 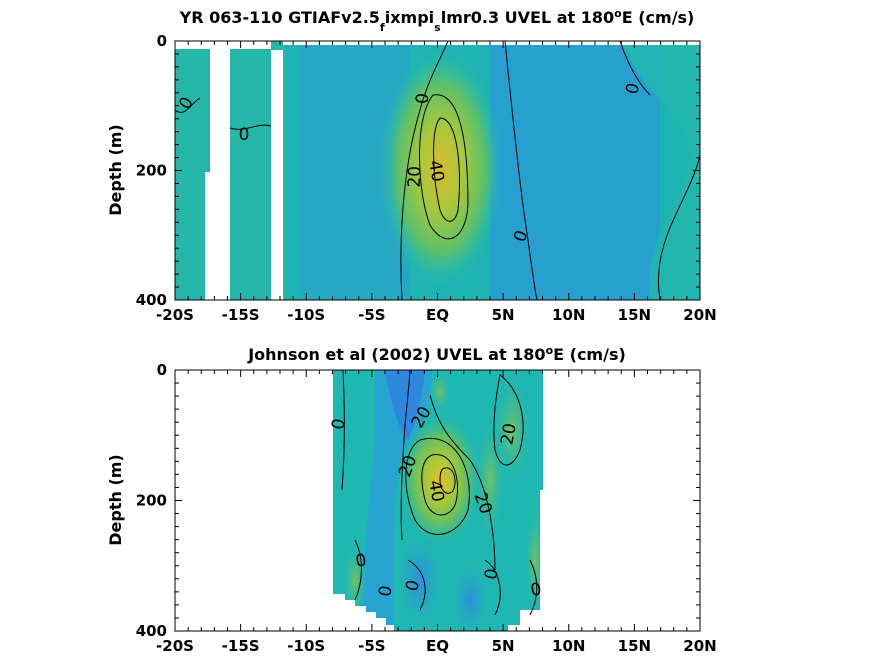 I want to click on bottom-mask, so click(x=363, y=608).